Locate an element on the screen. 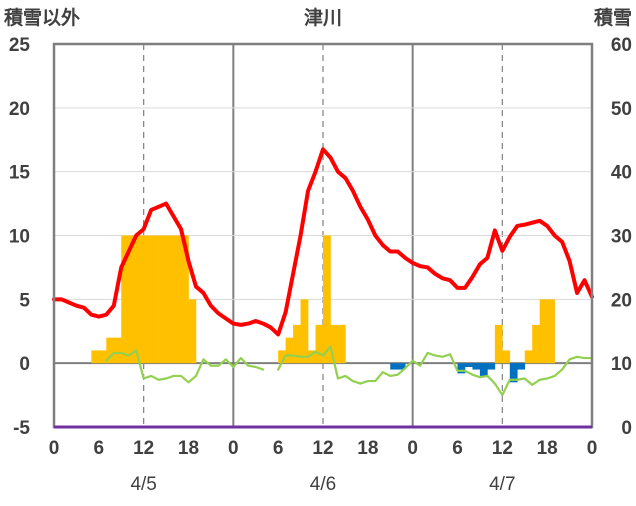  left-axis-label: 積雪以外 is located at coordinates (42, 17).